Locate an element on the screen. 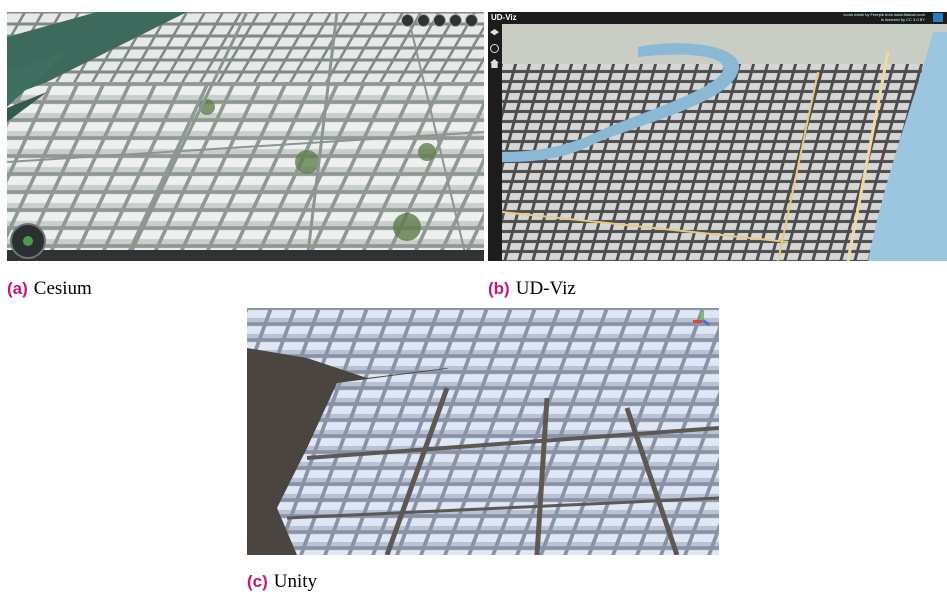 This screenshot has height=596, width=947. caption-b: (b) UD-Viz is located at coordinates (532, 289).